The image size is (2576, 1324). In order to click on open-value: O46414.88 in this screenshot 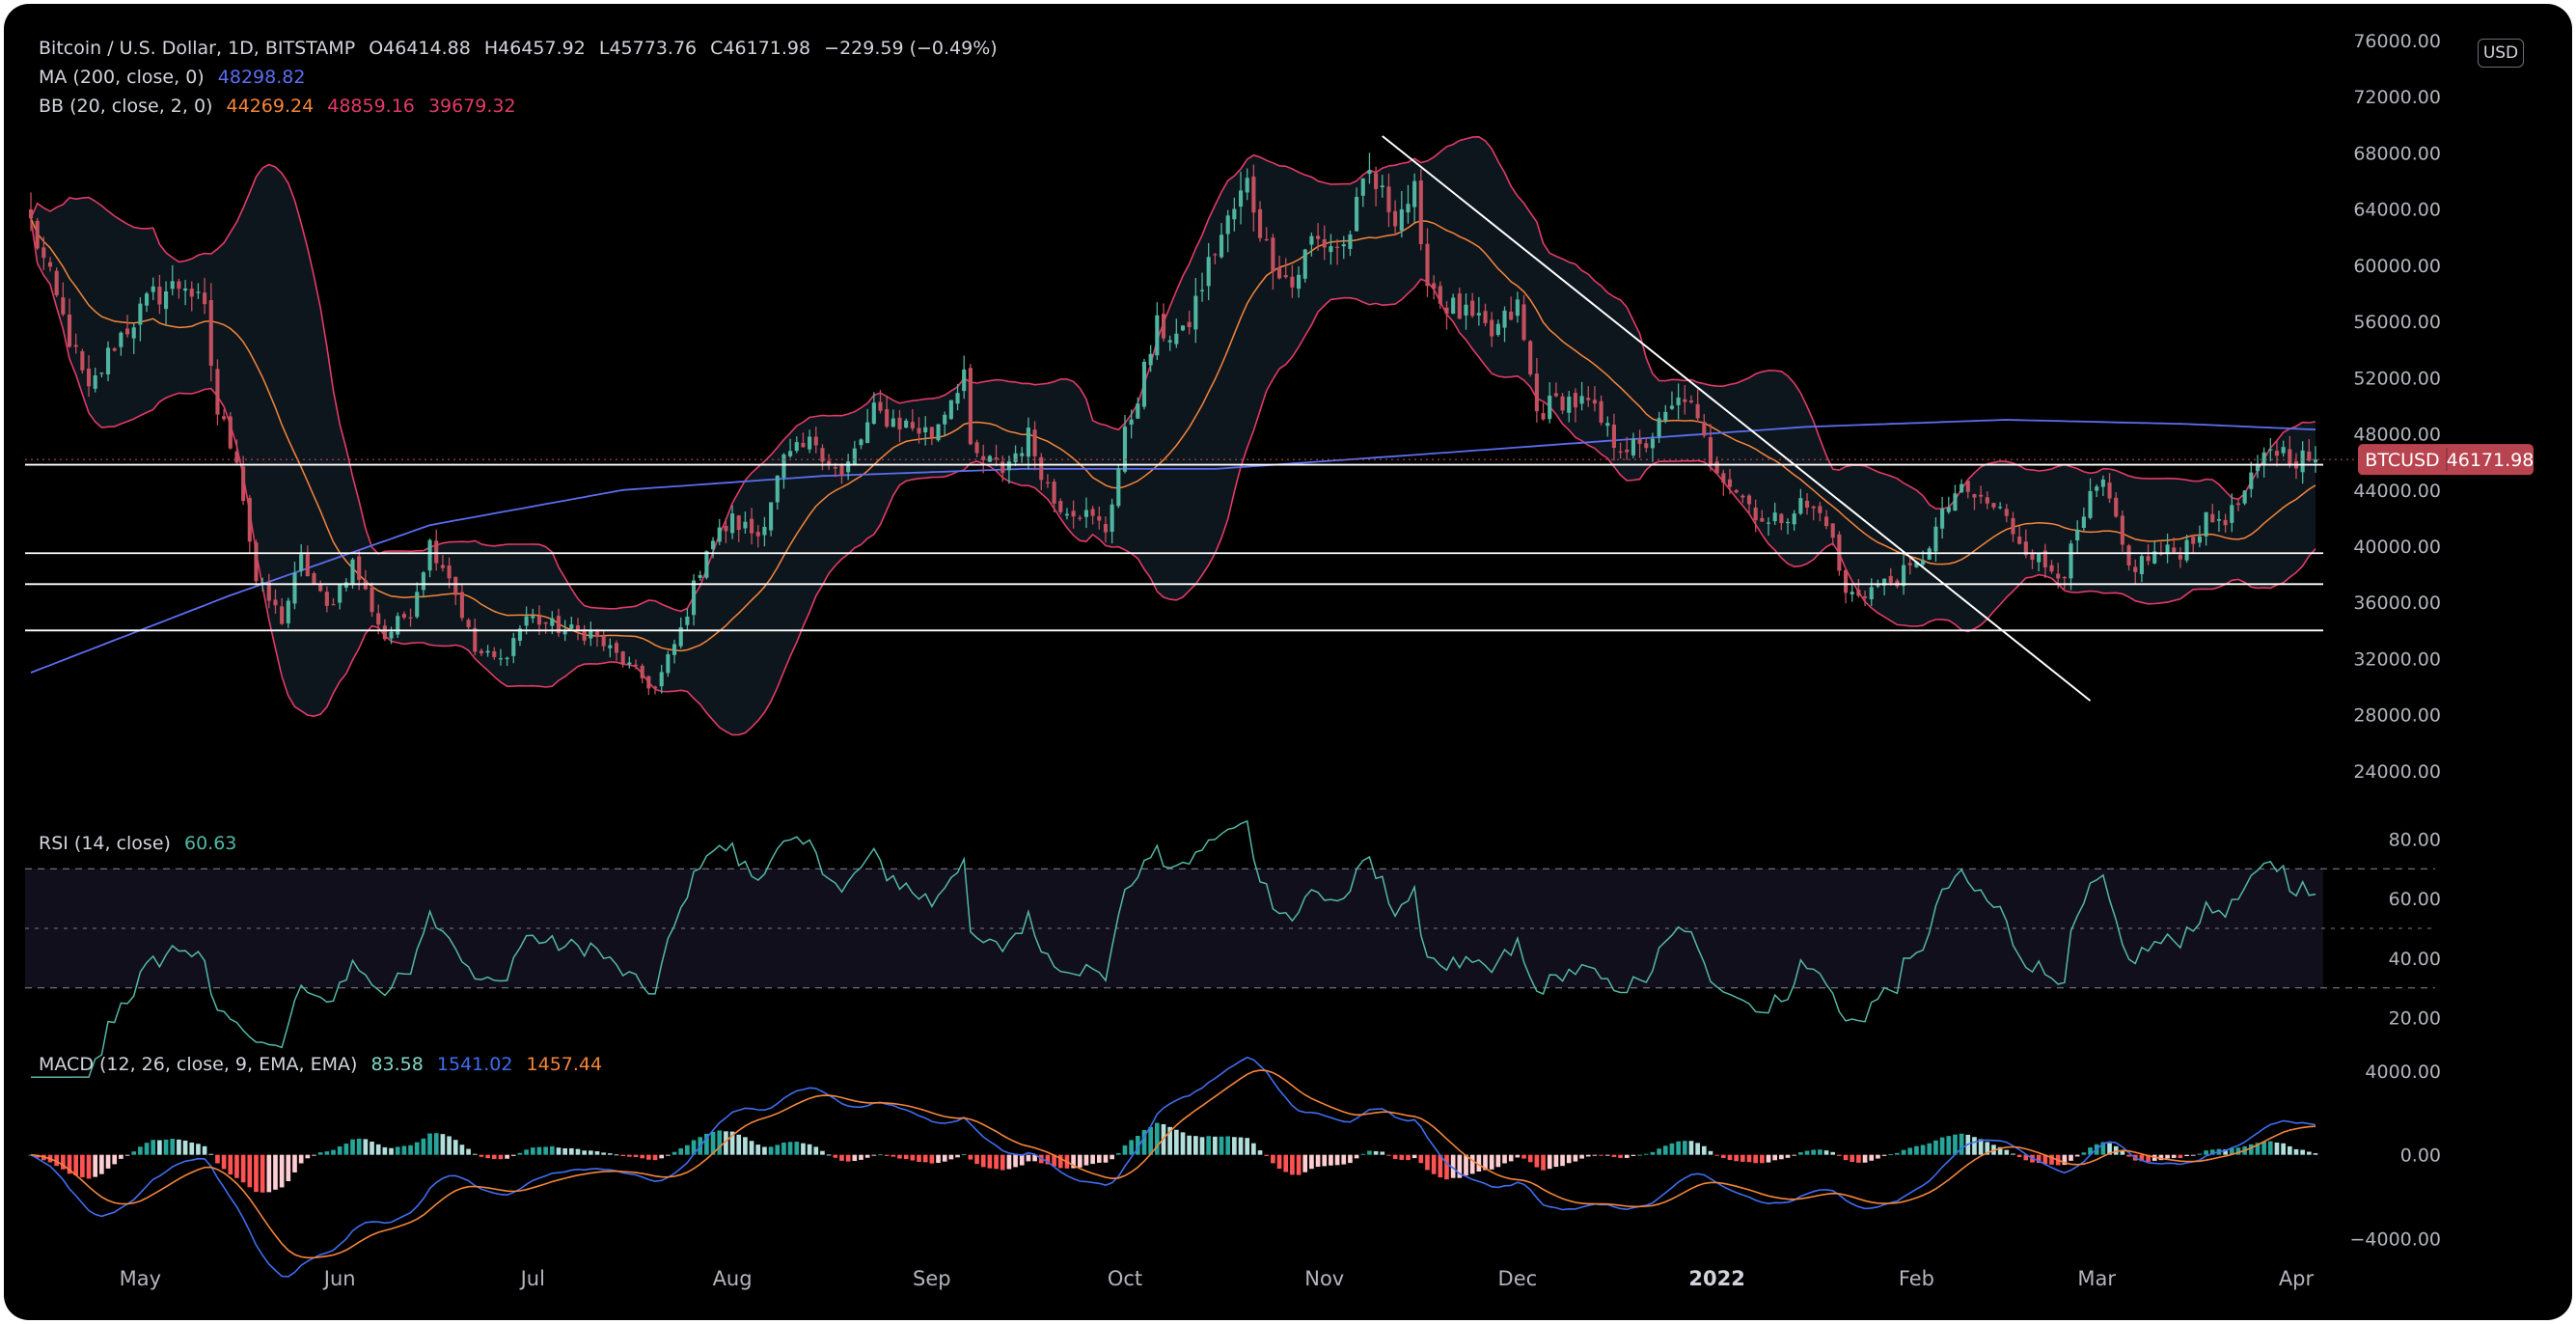, I will do `click(420, 48)`.